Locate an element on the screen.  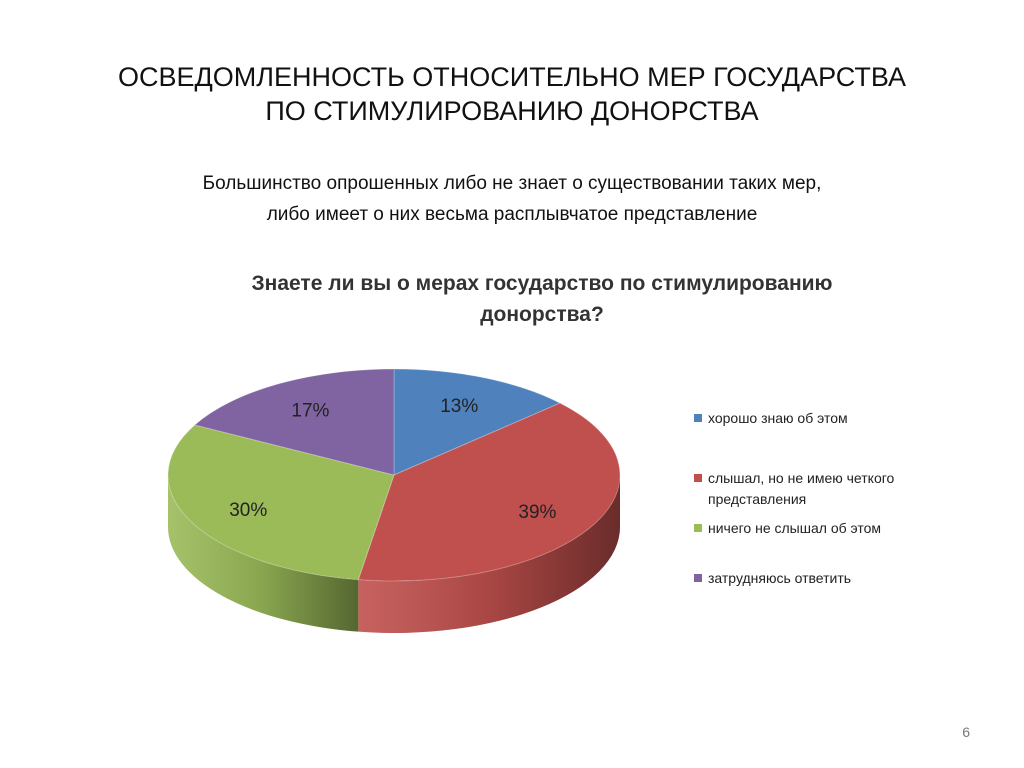
pie-labels: 13% 39% 30% 17% is located at coordinates (392, 459).